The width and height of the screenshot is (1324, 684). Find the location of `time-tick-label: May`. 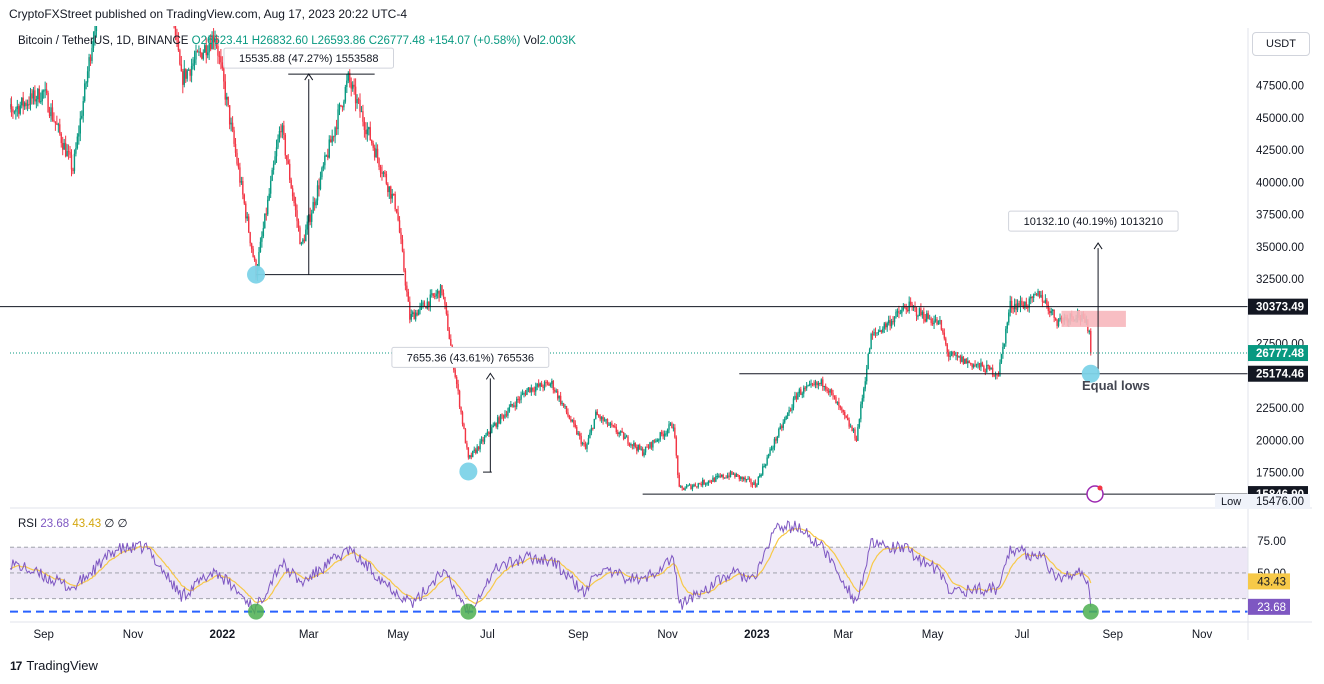

time-tick-label: May is located at coordinates (933, 635).